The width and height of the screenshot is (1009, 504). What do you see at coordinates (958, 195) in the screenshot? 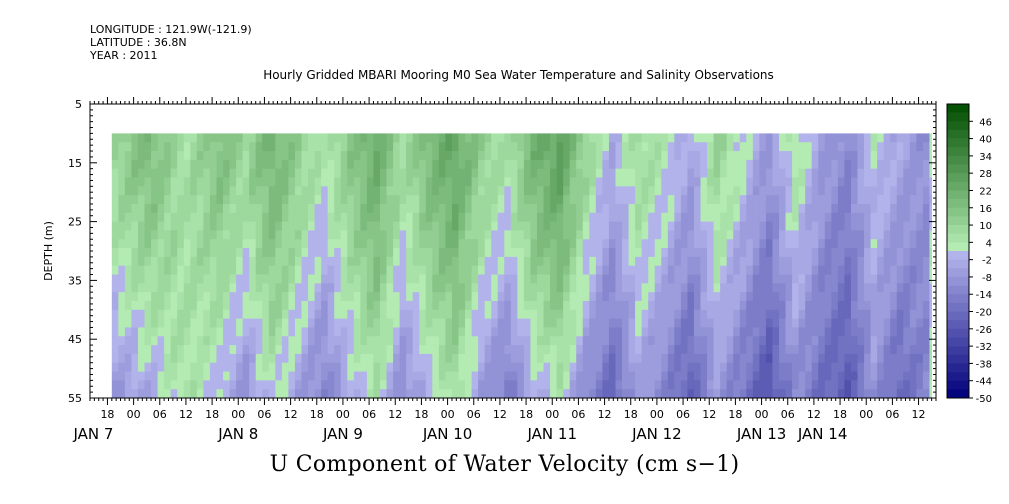
I see `colorbar-segment` at bounding box center [958, 195].